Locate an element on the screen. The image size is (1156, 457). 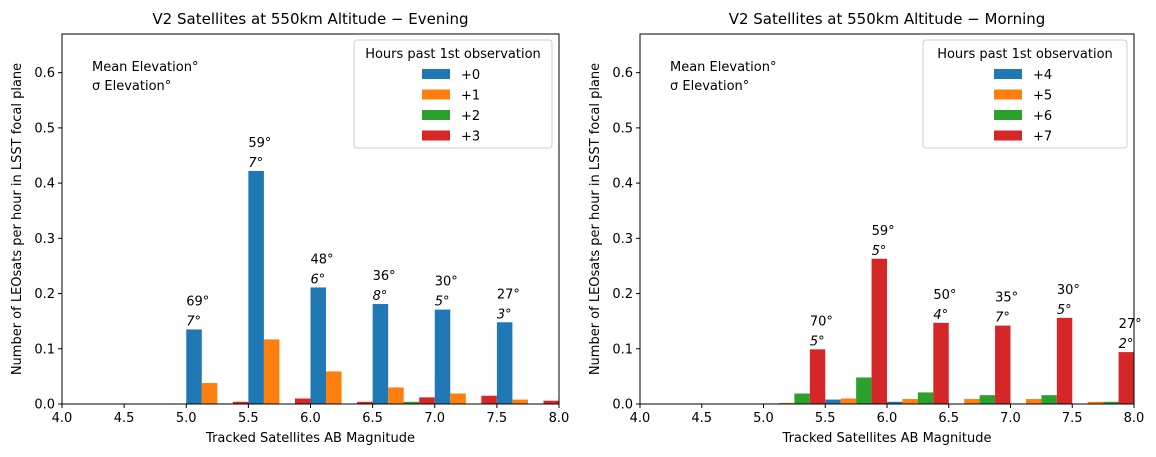
bar-plus0-6.5 is located at coordinates (380, 354).